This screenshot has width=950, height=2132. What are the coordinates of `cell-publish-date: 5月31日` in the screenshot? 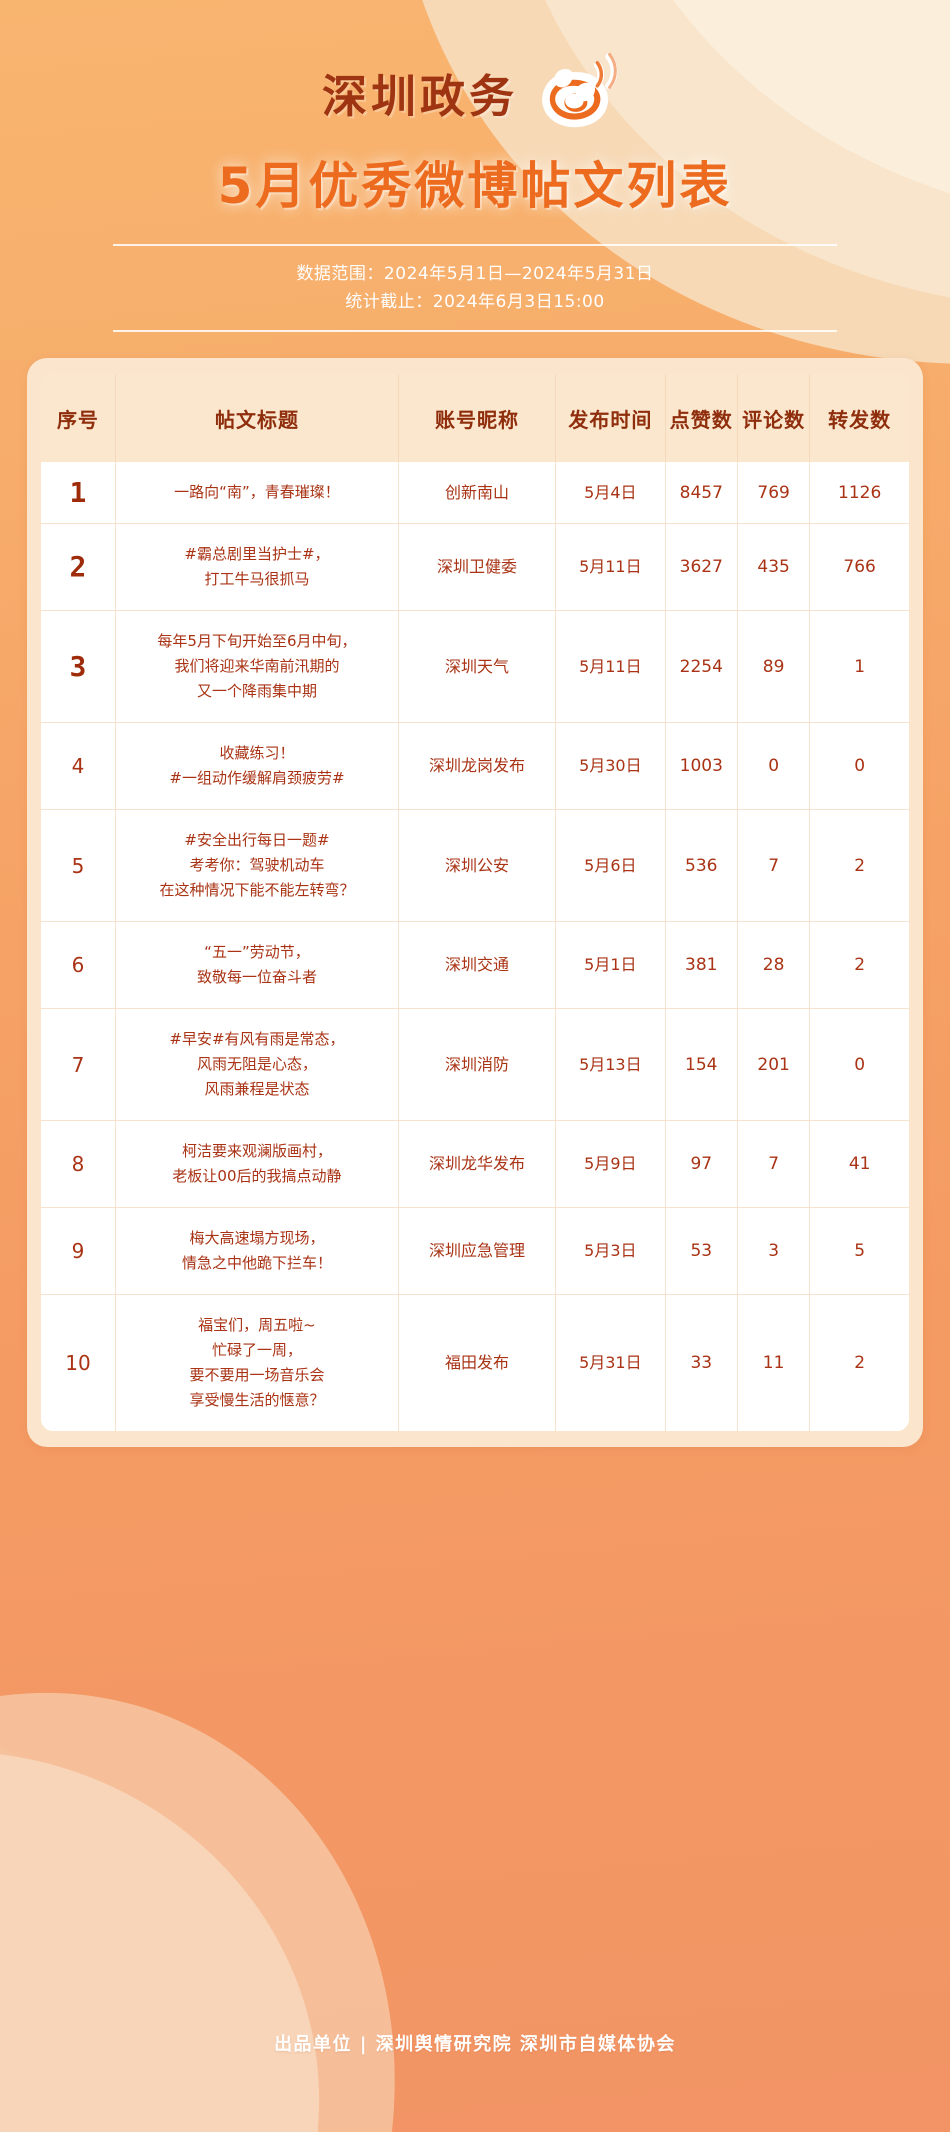 It's located at (610, 1362).